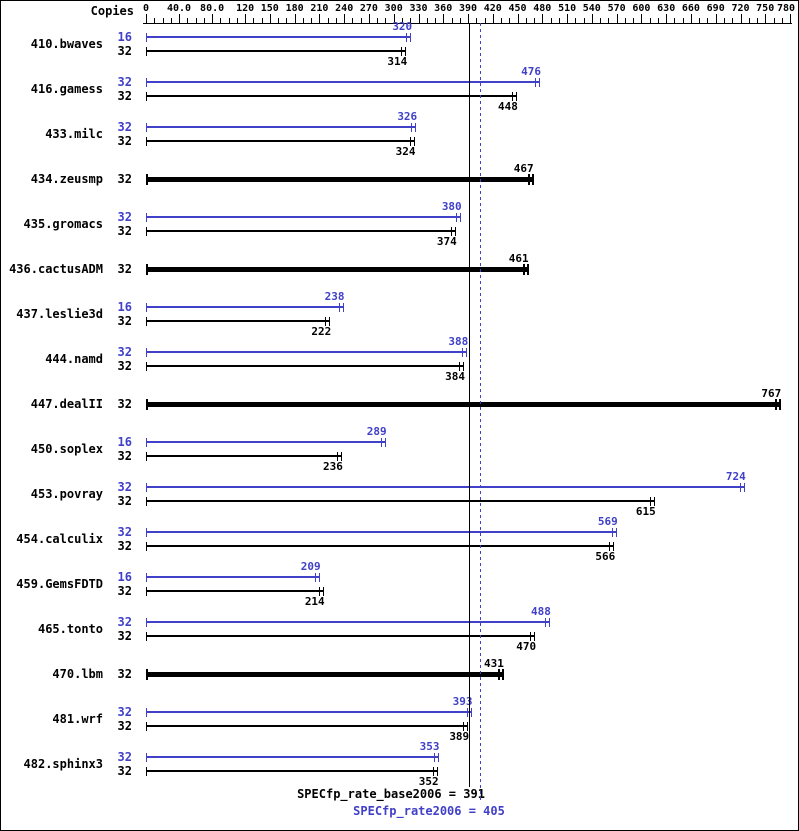 The height and width of the screenshot is (831, 799). Describe the element at coordinates (494, 663) in the screenshot. I see `bar-value-label: 431` at that location.